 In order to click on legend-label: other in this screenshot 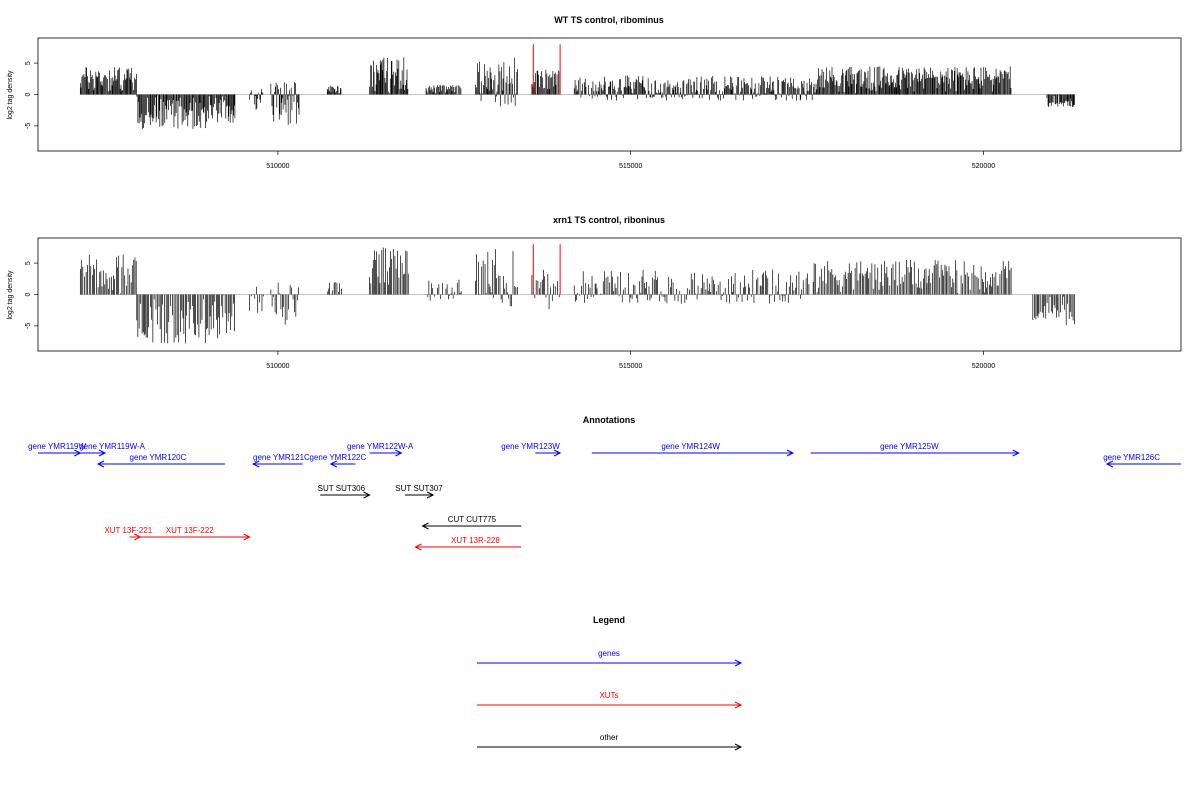, I will do `click(609, 737)`.